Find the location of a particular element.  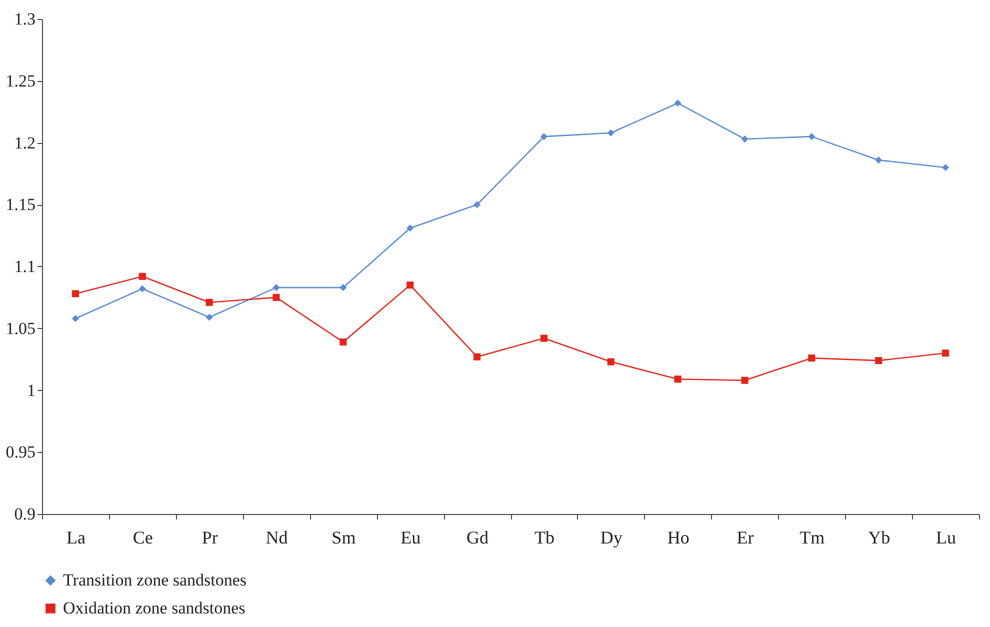

x-tick-label: Dy is located at coordinates (611, 538).